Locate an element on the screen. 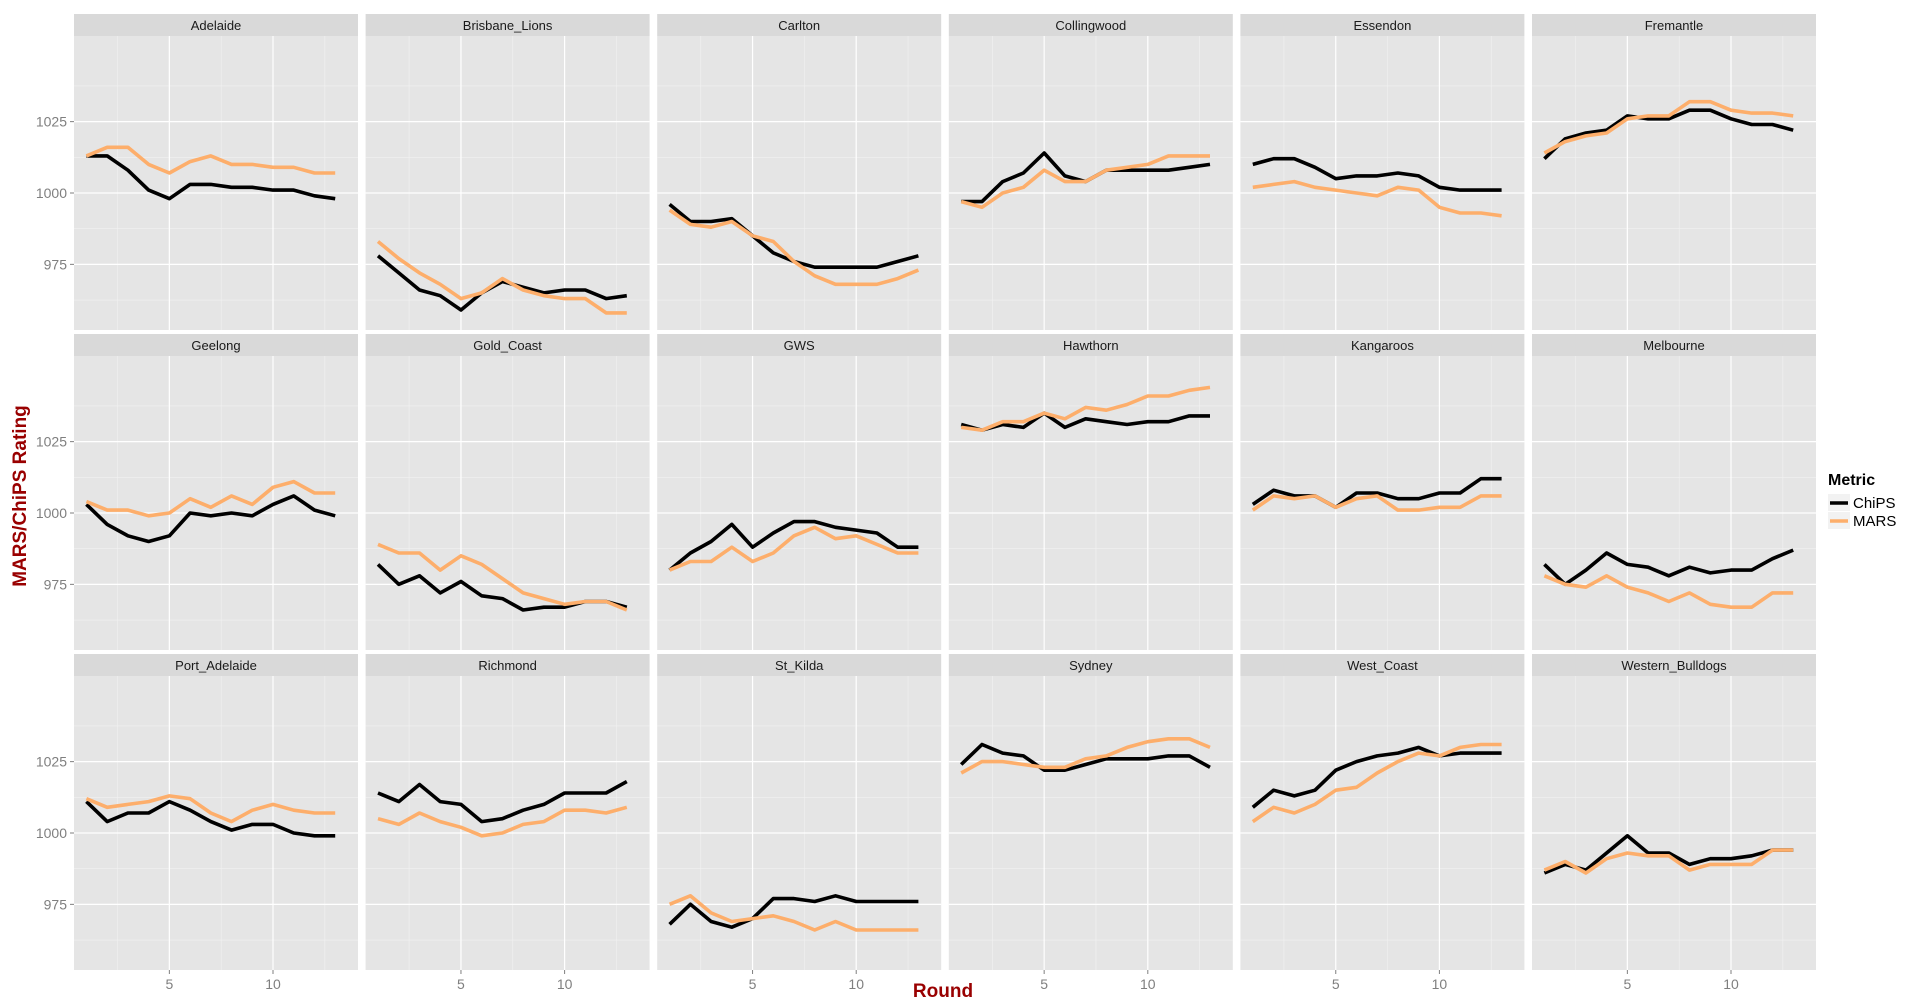 The width and height of the screenshot is (1920, 1005). facet-panel: Fremantle is located at coordinates (1674, 172).